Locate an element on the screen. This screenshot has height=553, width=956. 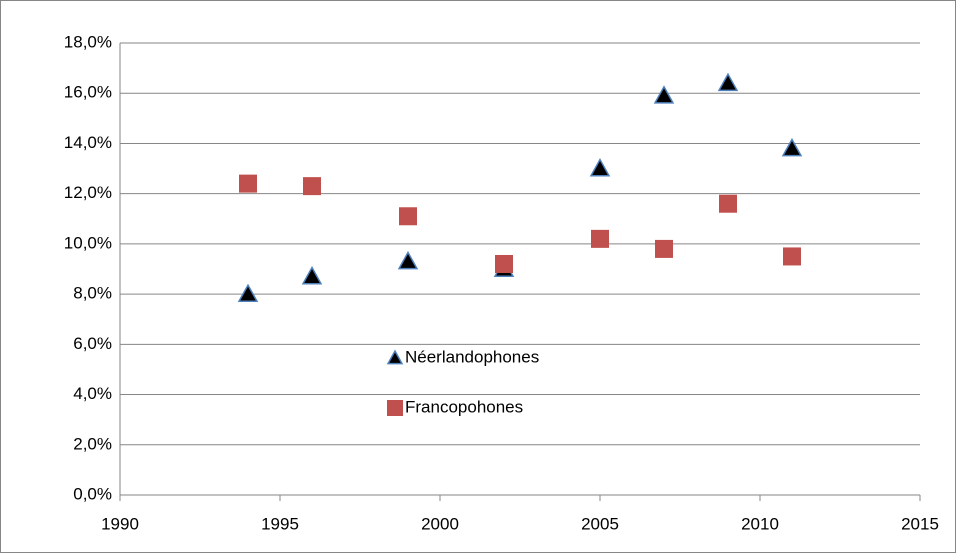
x-tick-label: 2010 is located at coordinates (760, 523).